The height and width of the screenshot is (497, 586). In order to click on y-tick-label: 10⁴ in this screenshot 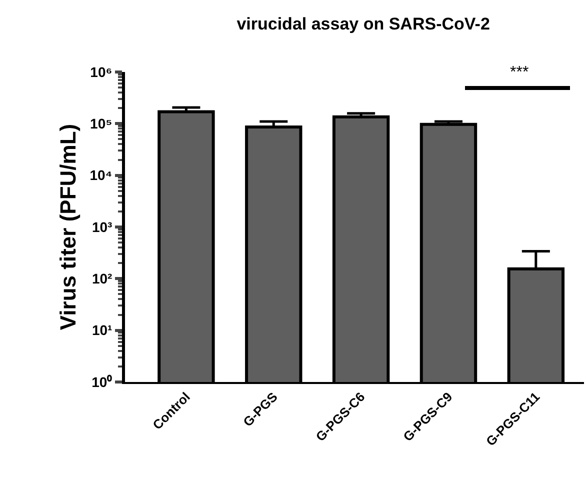, I will do `click(101, 175)`.